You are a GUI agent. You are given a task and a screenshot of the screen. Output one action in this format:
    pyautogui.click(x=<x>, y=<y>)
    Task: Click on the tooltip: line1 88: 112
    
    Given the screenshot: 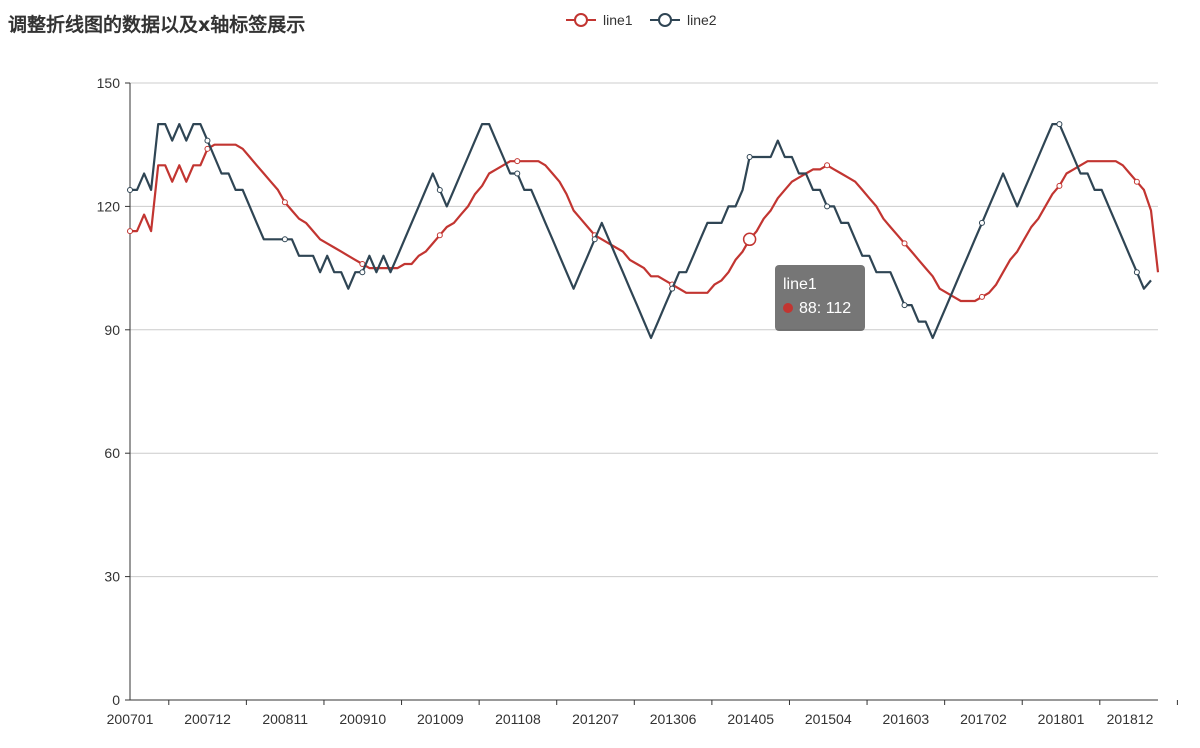 What is the action you would take?
    pyautogui.click(x=820, y=298)
    